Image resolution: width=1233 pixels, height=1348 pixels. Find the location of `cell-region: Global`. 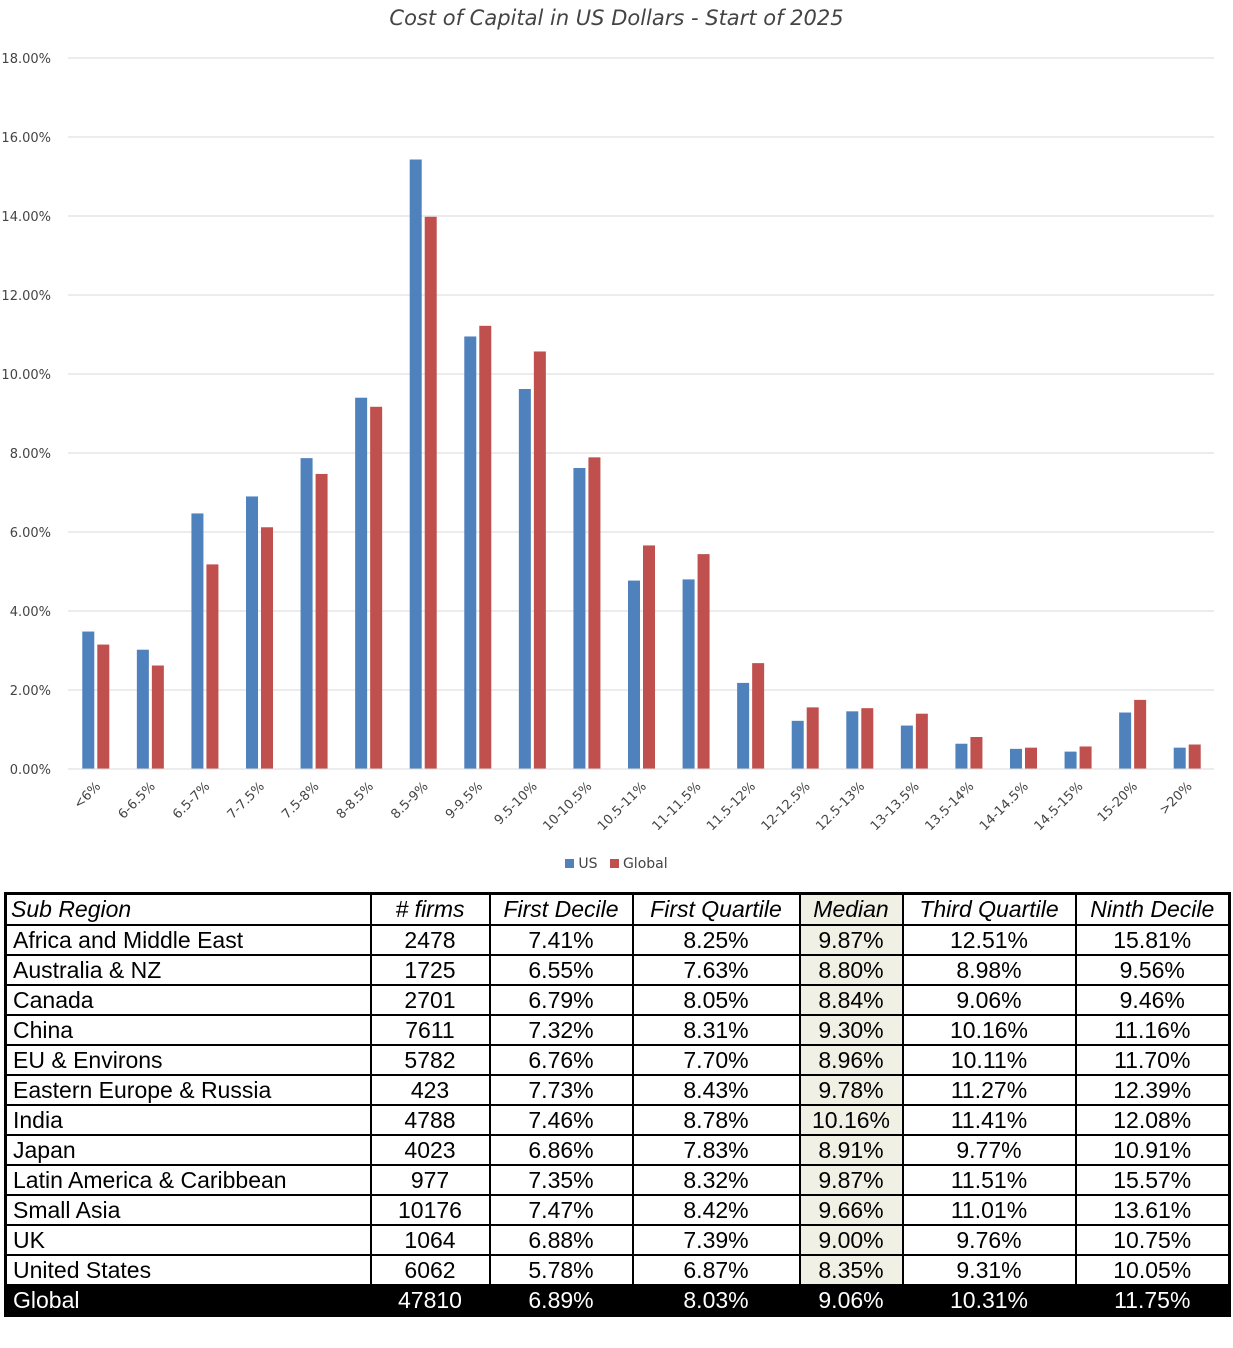

cell-region: Global is located at coordinates (188, 1300).